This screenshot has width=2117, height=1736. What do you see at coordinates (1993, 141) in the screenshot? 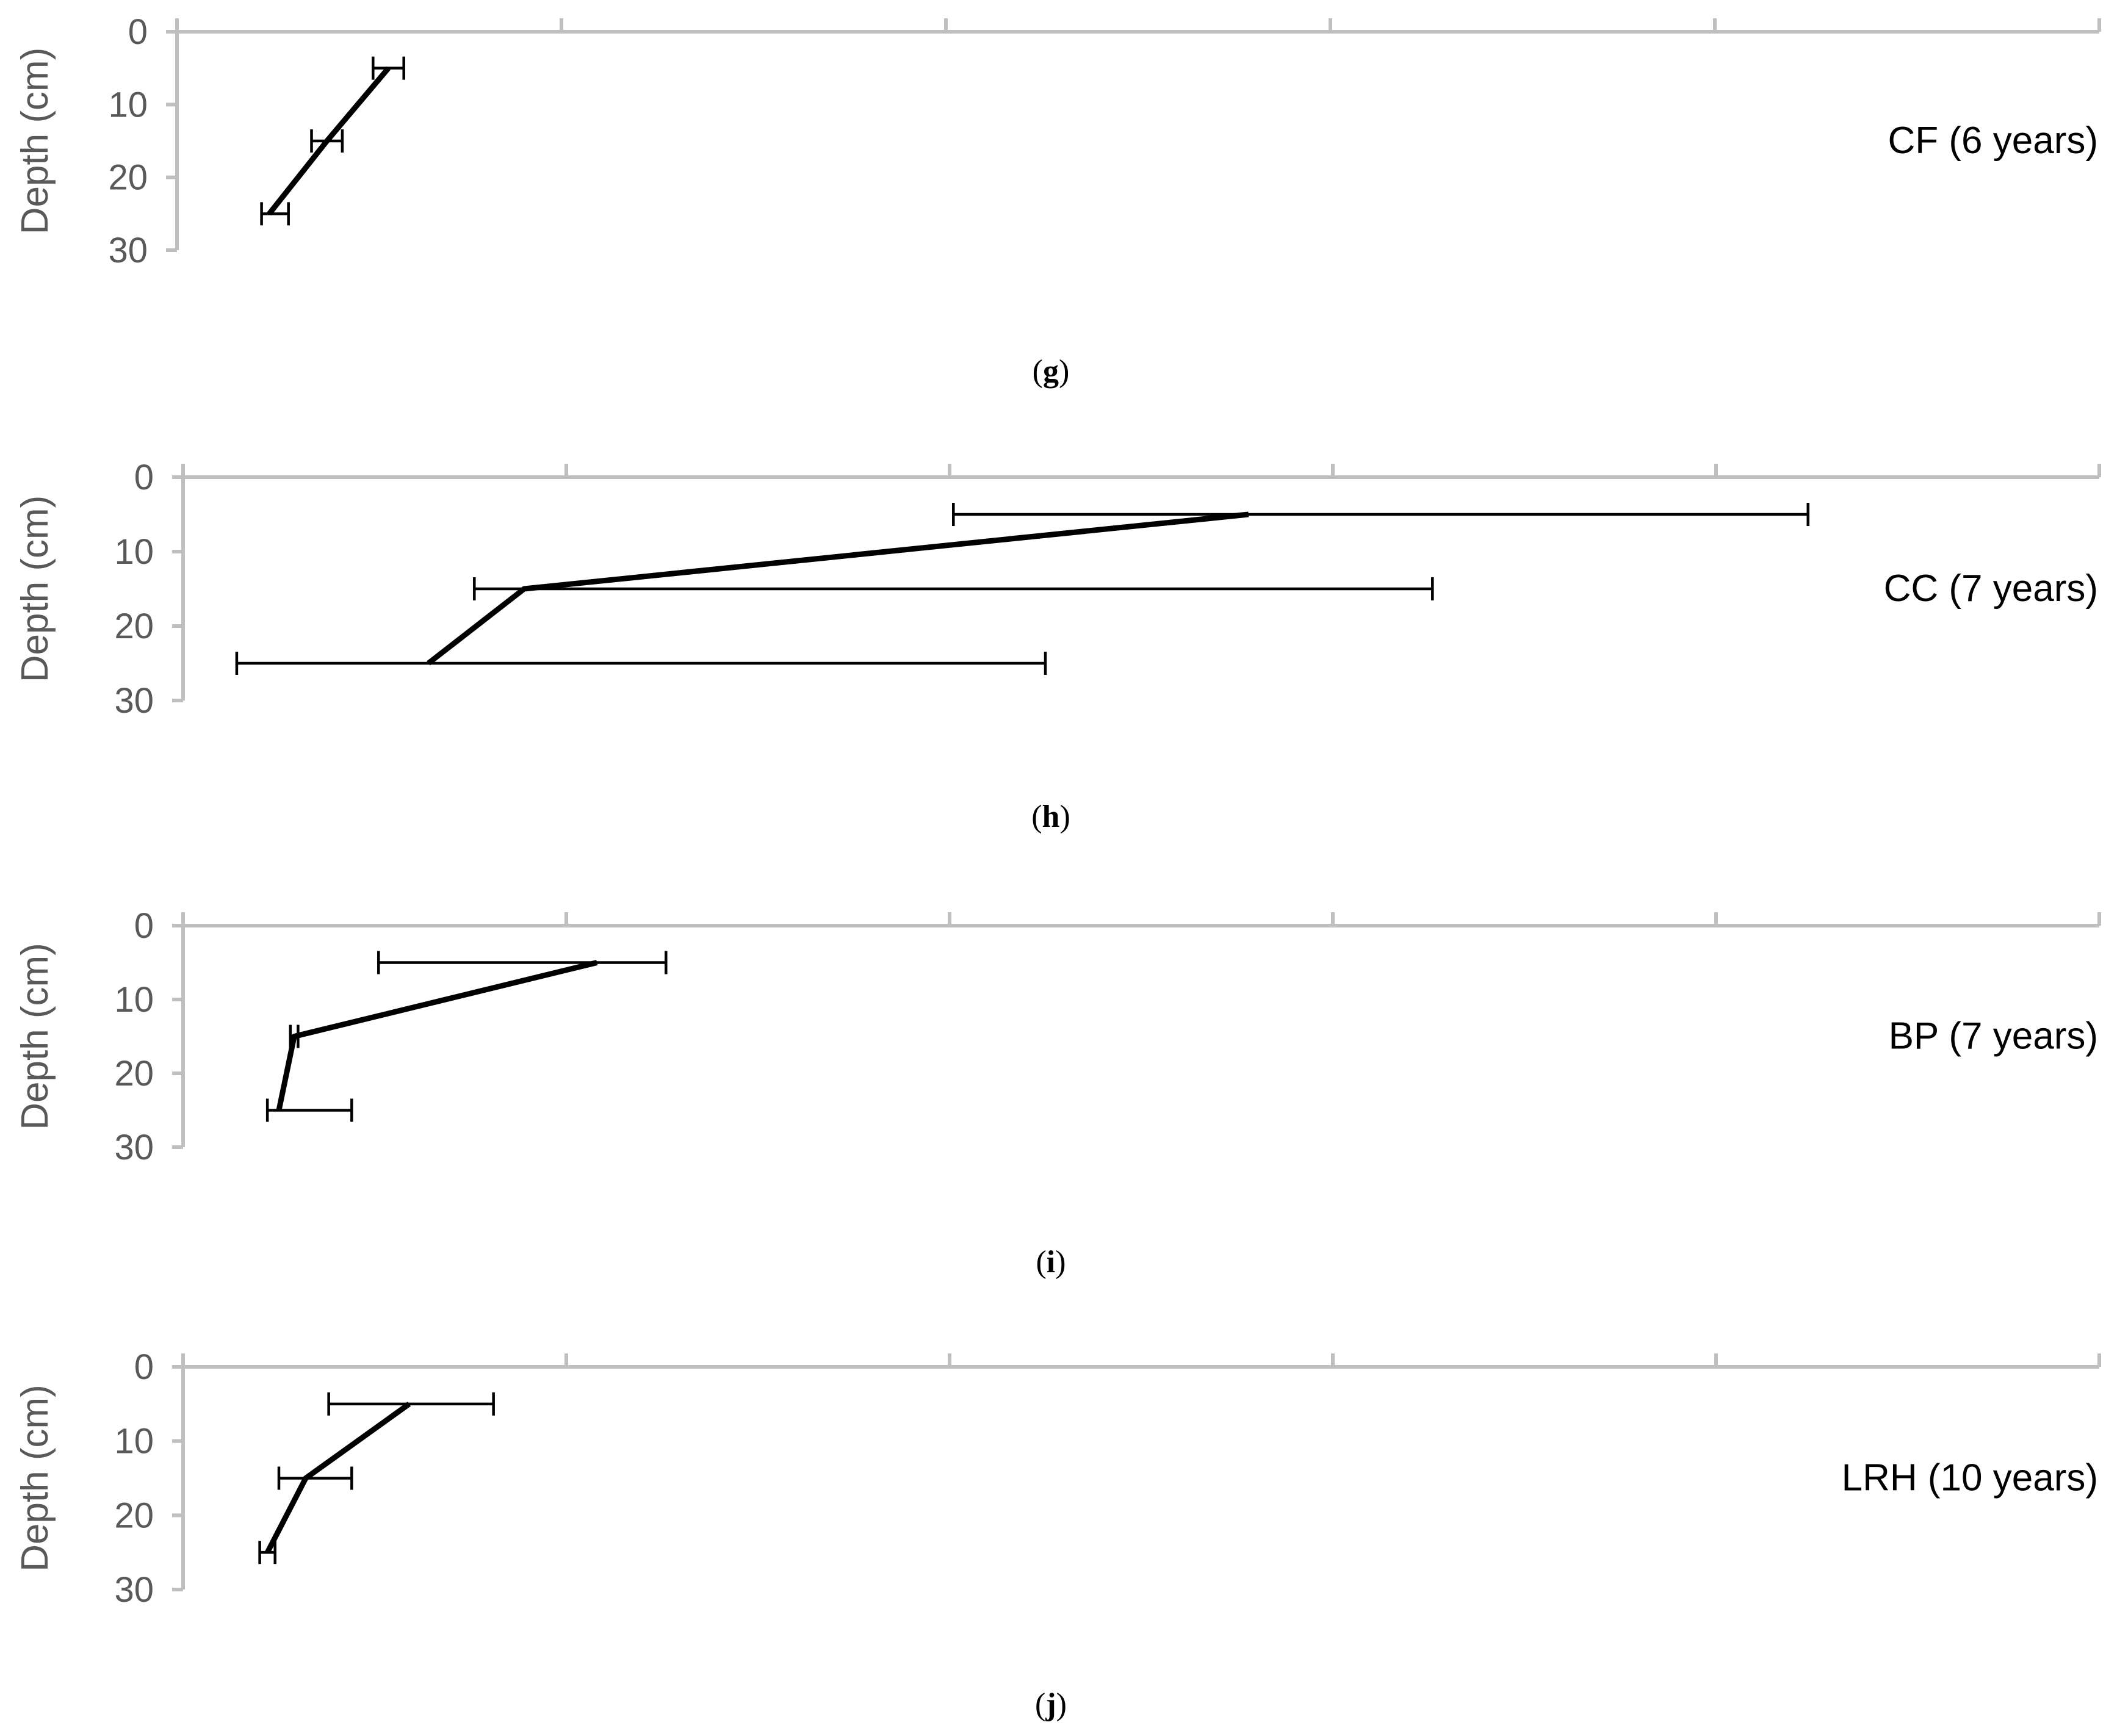
I see `series-label: CF (6 years)` at bounding box center [1993, 141].